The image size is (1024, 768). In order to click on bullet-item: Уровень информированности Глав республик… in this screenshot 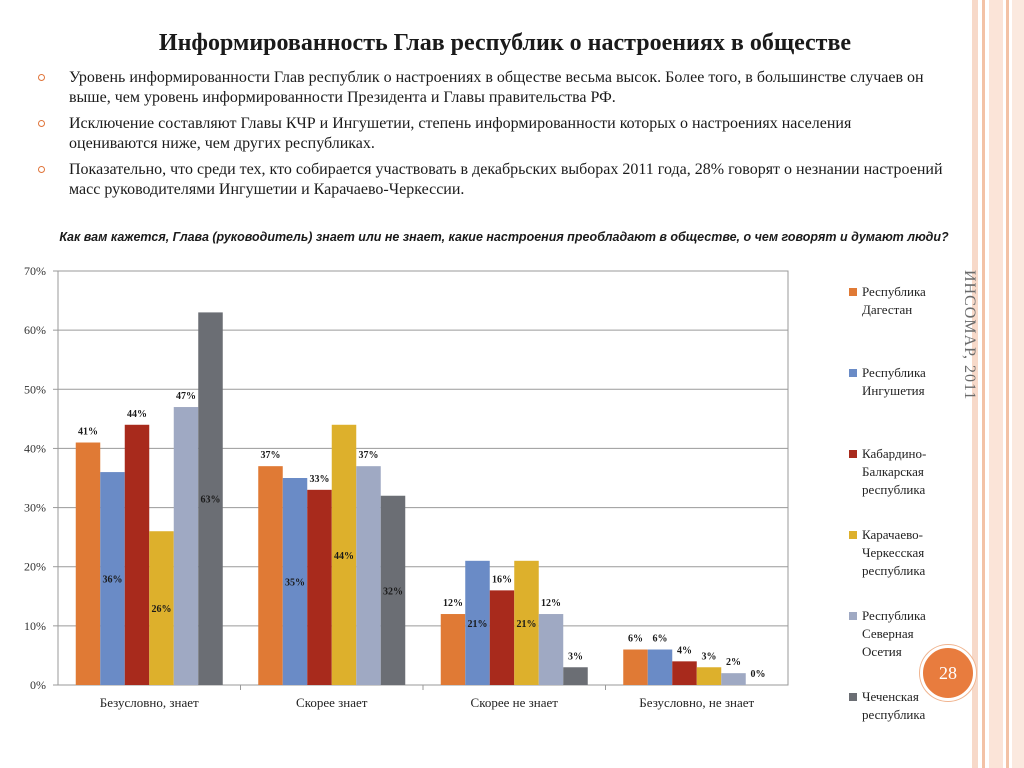, I will do `click(490, 88)`.